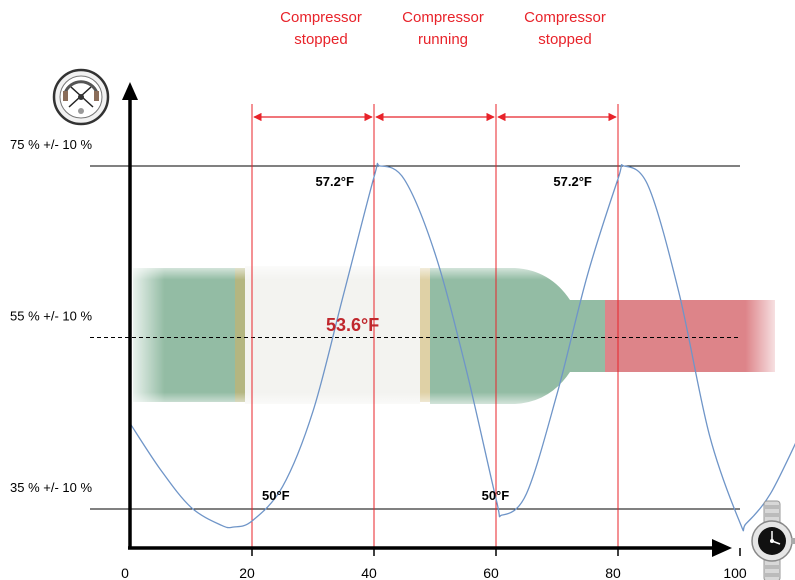 The width and height of the screenshot is (795, 580). I want to click on x-tick-label: 60, so click(491, 572).